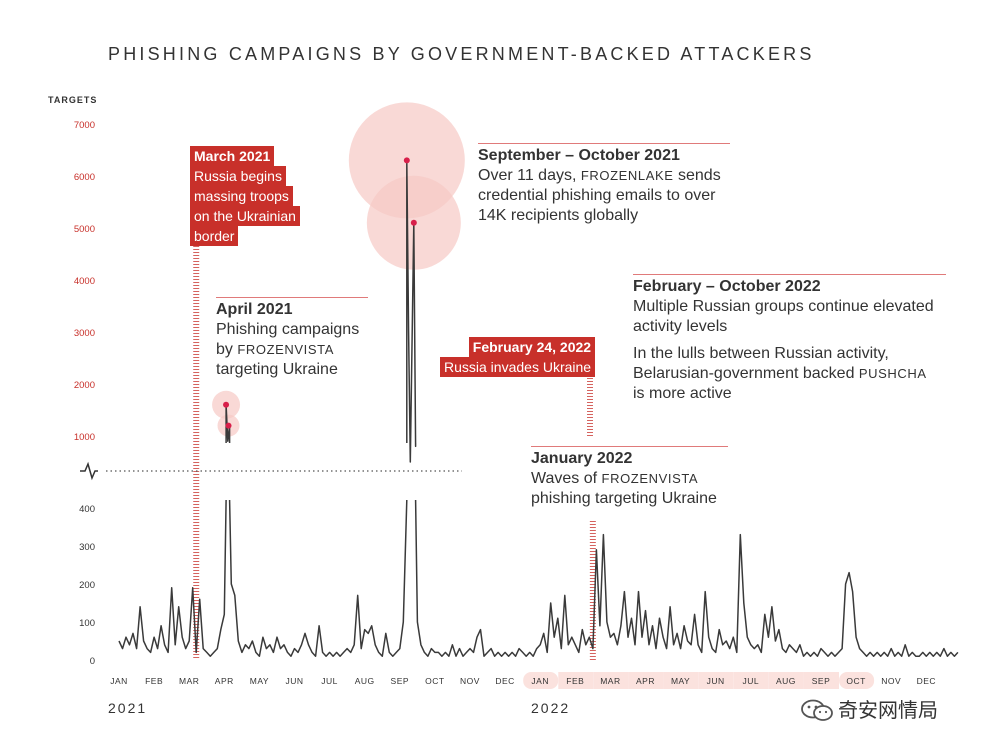 This screenshot has height=753, width=1000. I want to click on annotation-line: Russia begins, so click(238, 176).